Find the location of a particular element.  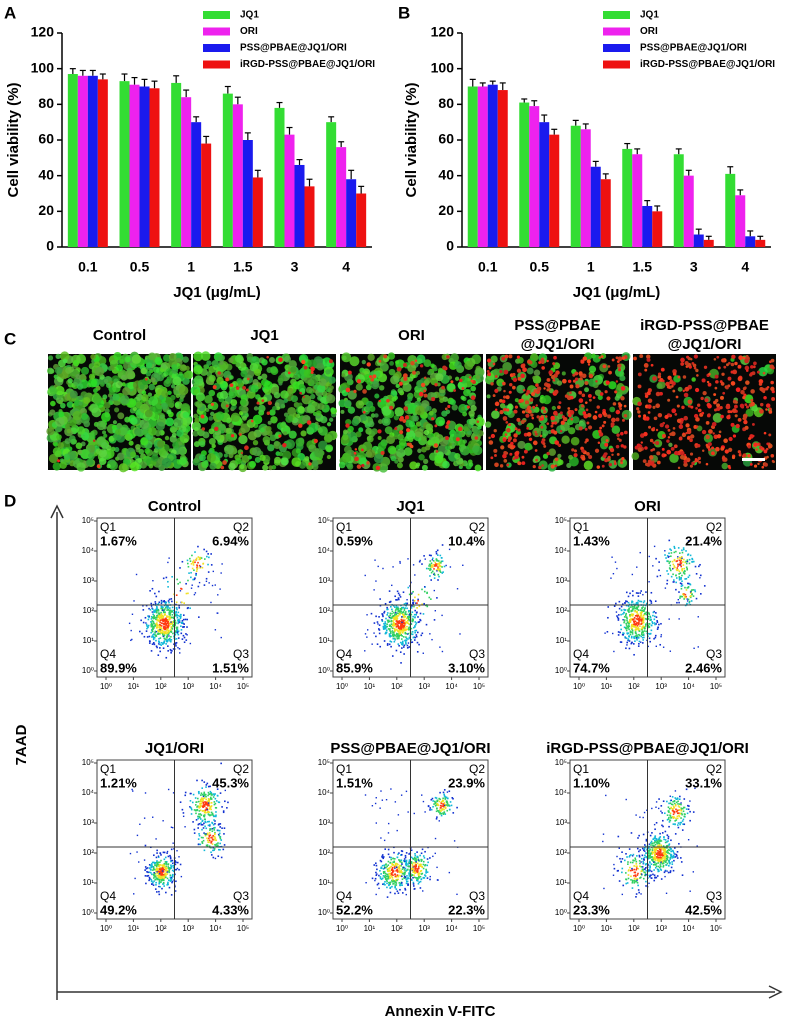

quadrant-name: Q1 is located at coordinates (344, 527).